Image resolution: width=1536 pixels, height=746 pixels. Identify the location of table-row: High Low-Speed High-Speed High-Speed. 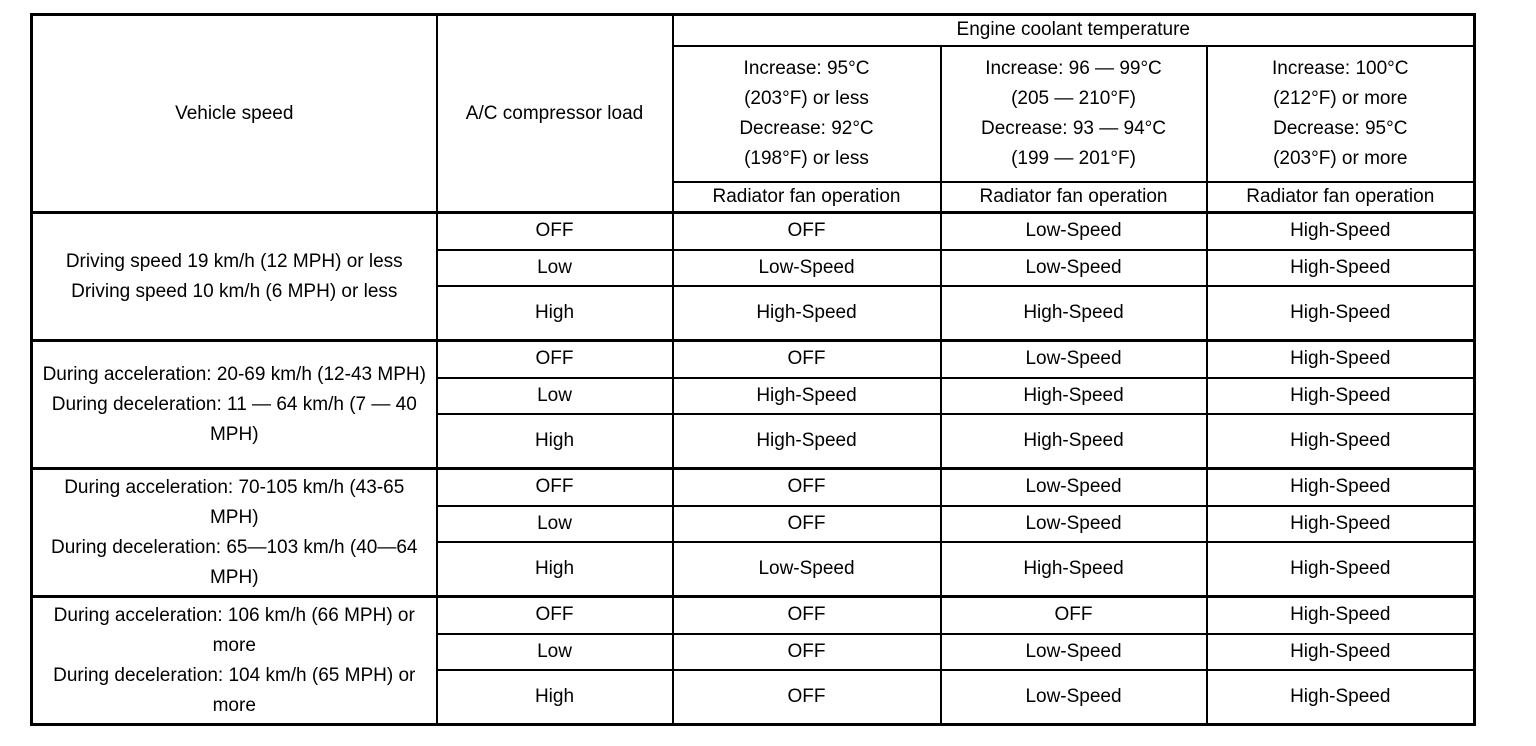
(754, 569).